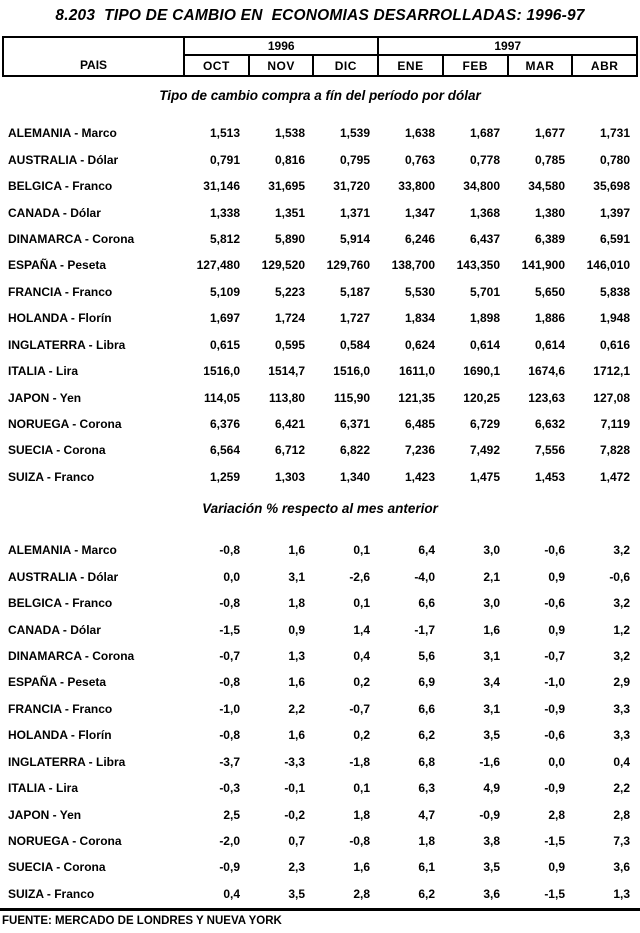 This screenshot has width=640, height=933. What do you see at coordinates (621, 629) in the screenshot?
I see `value-cell: 1,2` at bounding box center [621, 629].